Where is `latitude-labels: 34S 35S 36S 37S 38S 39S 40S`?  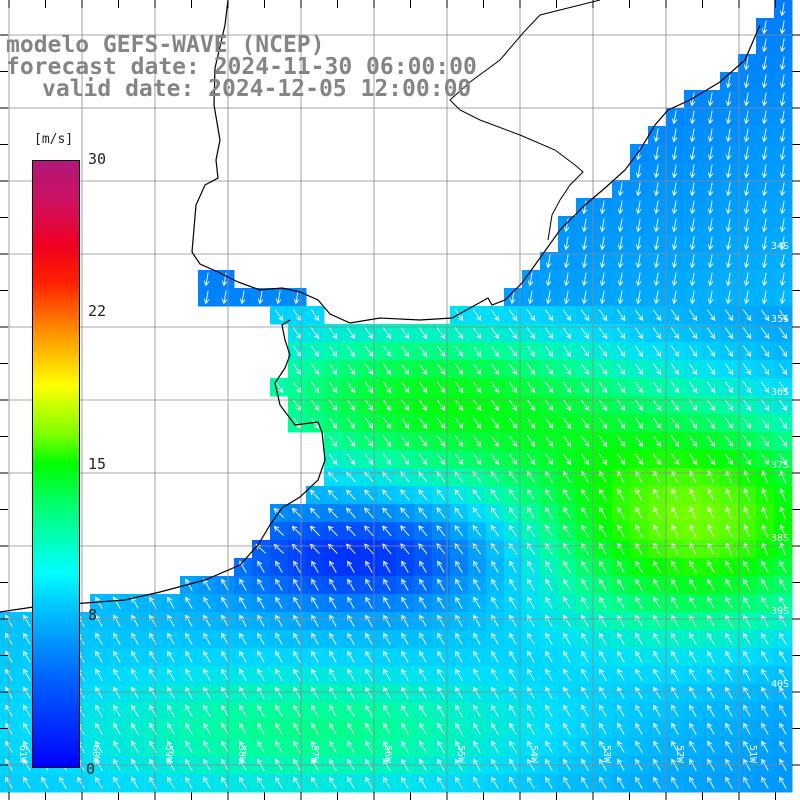 latitude-labels: 34S 35S 36S 37S 38S 39S 40S is located at coordinates (780, 465).